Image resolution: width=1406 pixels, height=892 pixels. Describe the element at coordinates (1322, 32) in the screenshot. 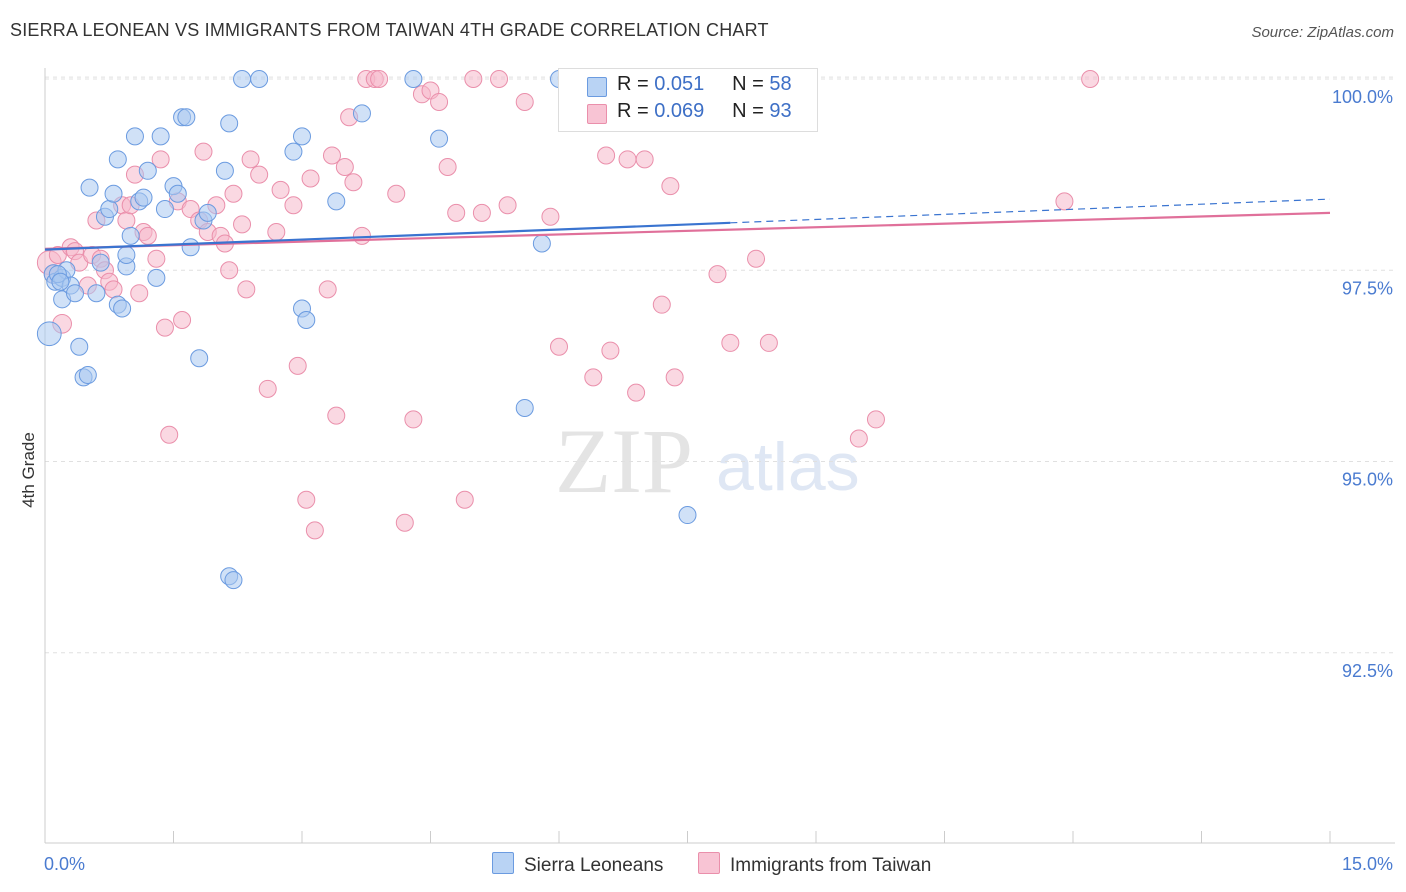

I see `source-label: Source: ZipAtlas.com` at that location.